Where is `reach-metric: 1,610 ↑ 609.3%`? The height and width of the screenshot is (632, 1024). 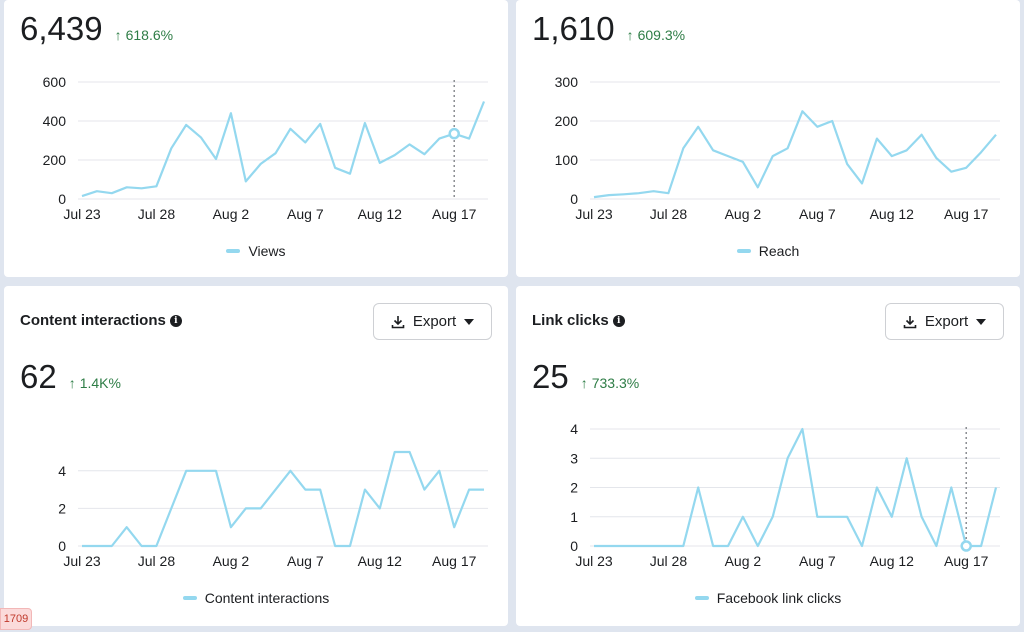
reach-metric: 1,610 ↑ 609.3% is located at coordinates (608, 29).